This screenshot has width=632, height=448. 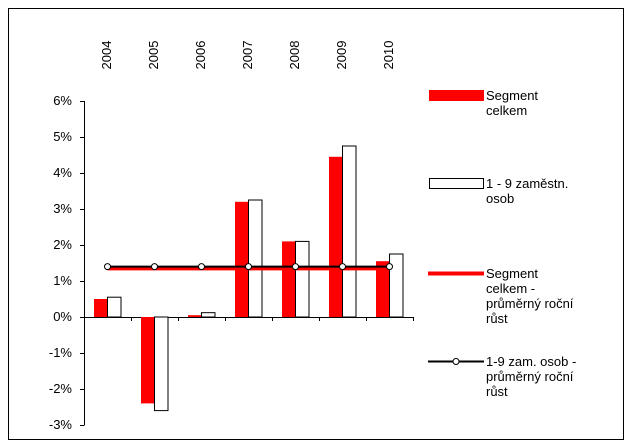 What do you see at coordinates (62, 316) in the screenshot?
I see `y-tick-label: 0%` at bounding box center [62, 316].